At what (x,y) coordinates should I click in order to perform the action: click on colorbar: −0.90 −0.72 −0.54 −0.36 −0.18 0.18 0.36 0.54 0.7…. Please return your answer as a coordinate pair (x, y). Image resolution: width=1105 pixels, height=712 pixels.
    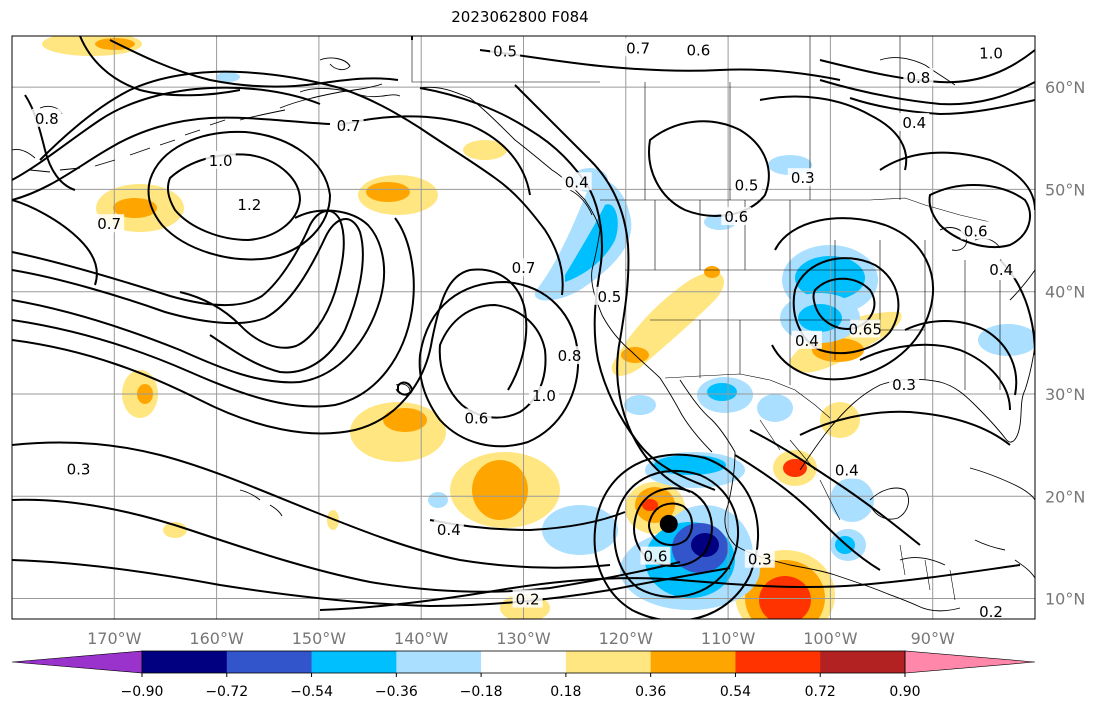
    Looking at the image, I should click on (523, 675).